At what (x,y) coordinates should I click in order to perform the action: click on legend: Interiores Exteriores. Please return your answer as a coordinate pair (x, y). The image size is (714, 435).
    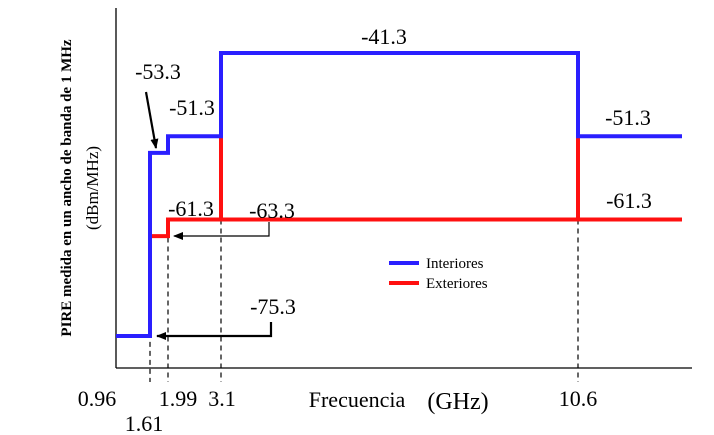
    Looking at the image, I should click on (438, 274).